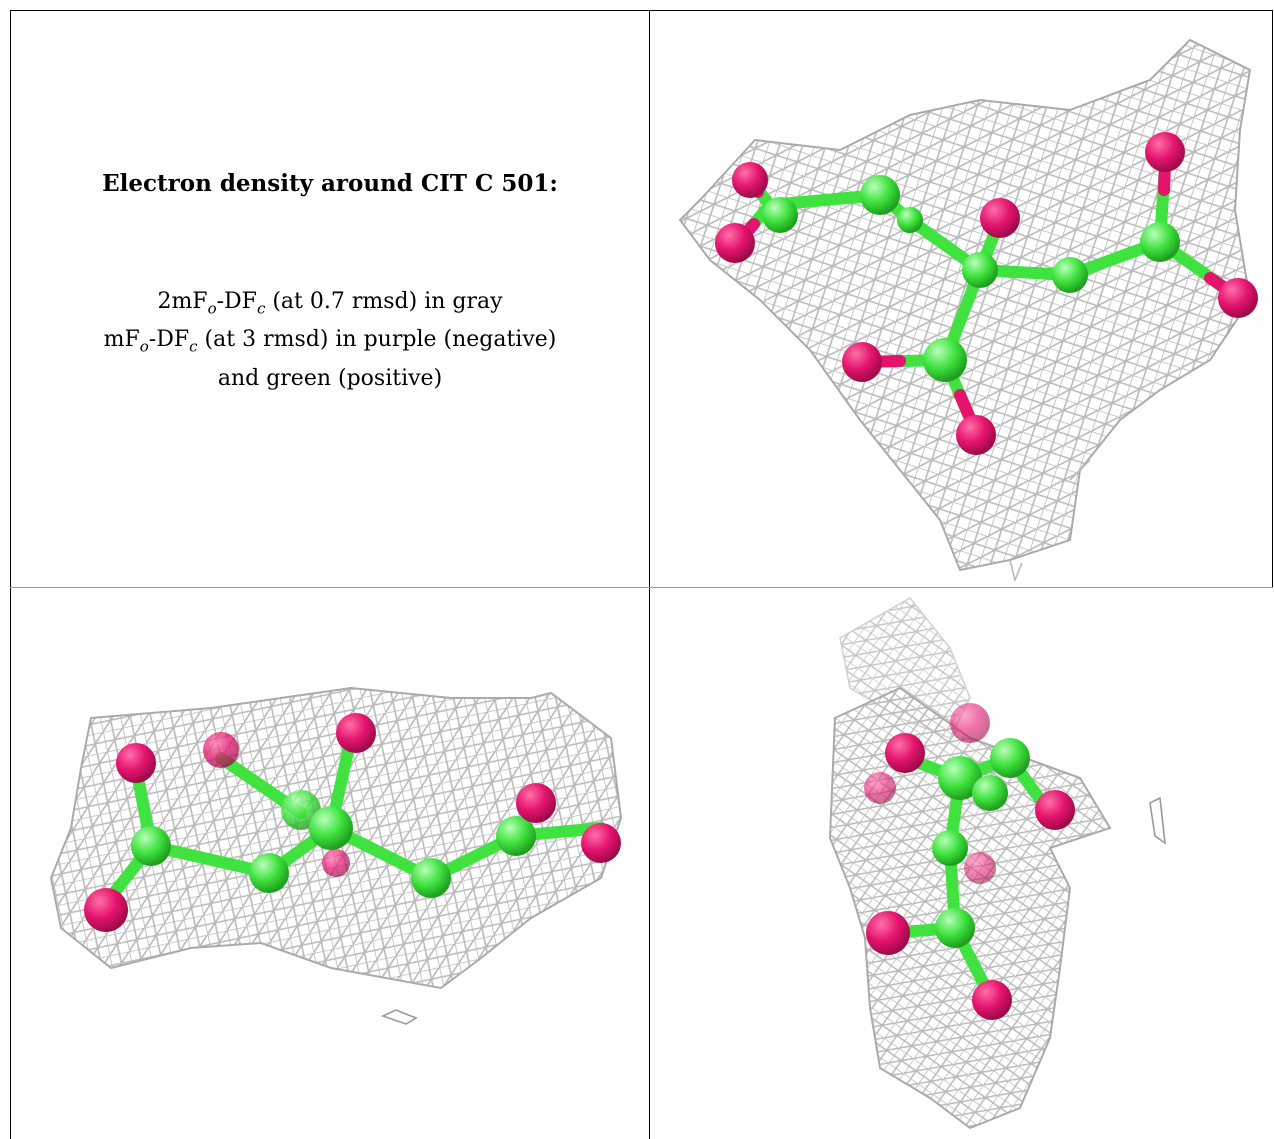 This screenshot has width=1274, height=1139. What do you see at coordinates (330, 378) in the screenshot?
I see `description-line-3: and green (positive)` at bounding box center [330, 378].